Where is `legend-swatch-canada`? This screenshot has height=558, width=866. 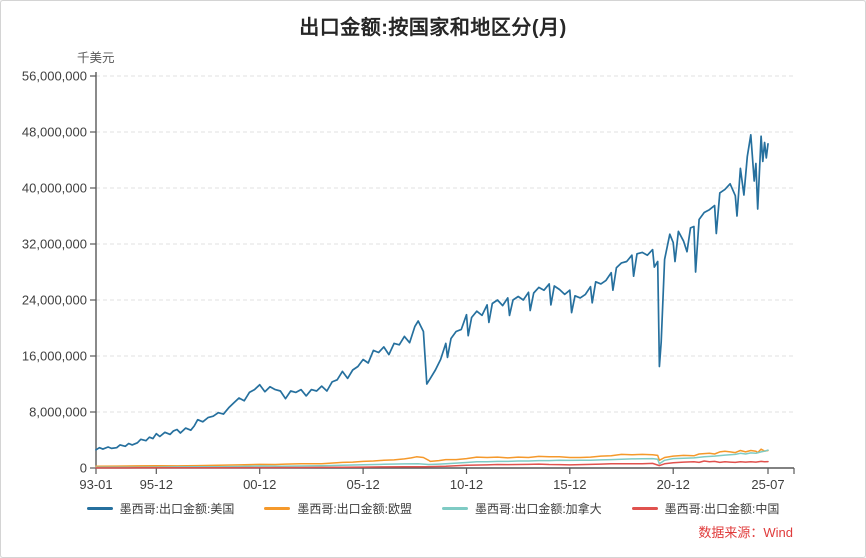 legend-swatch-canada is located at coordinates (455, 508).